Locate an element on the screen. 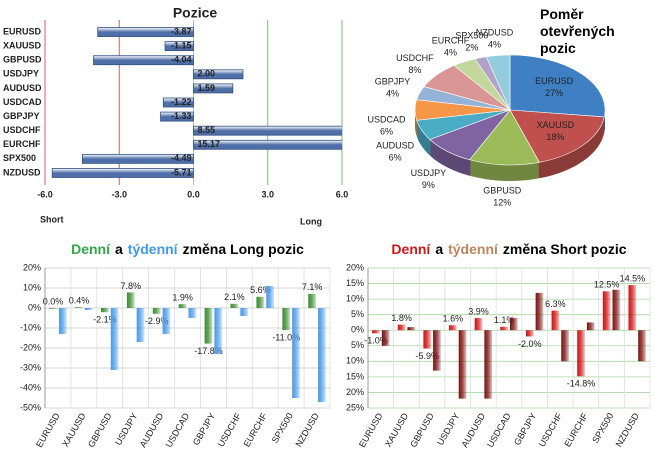 The image size is (654, 455). value-label: 1.1% is located at coordinates (504, 320).